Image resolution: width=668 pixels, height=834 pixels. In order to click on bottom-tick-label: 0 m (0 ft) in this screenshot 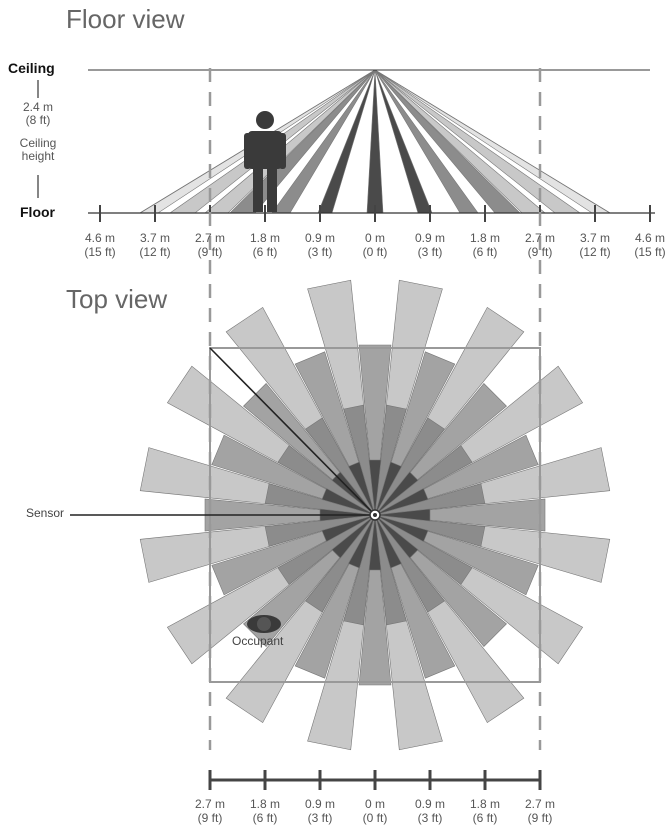, I will do `click(375, 811)`.